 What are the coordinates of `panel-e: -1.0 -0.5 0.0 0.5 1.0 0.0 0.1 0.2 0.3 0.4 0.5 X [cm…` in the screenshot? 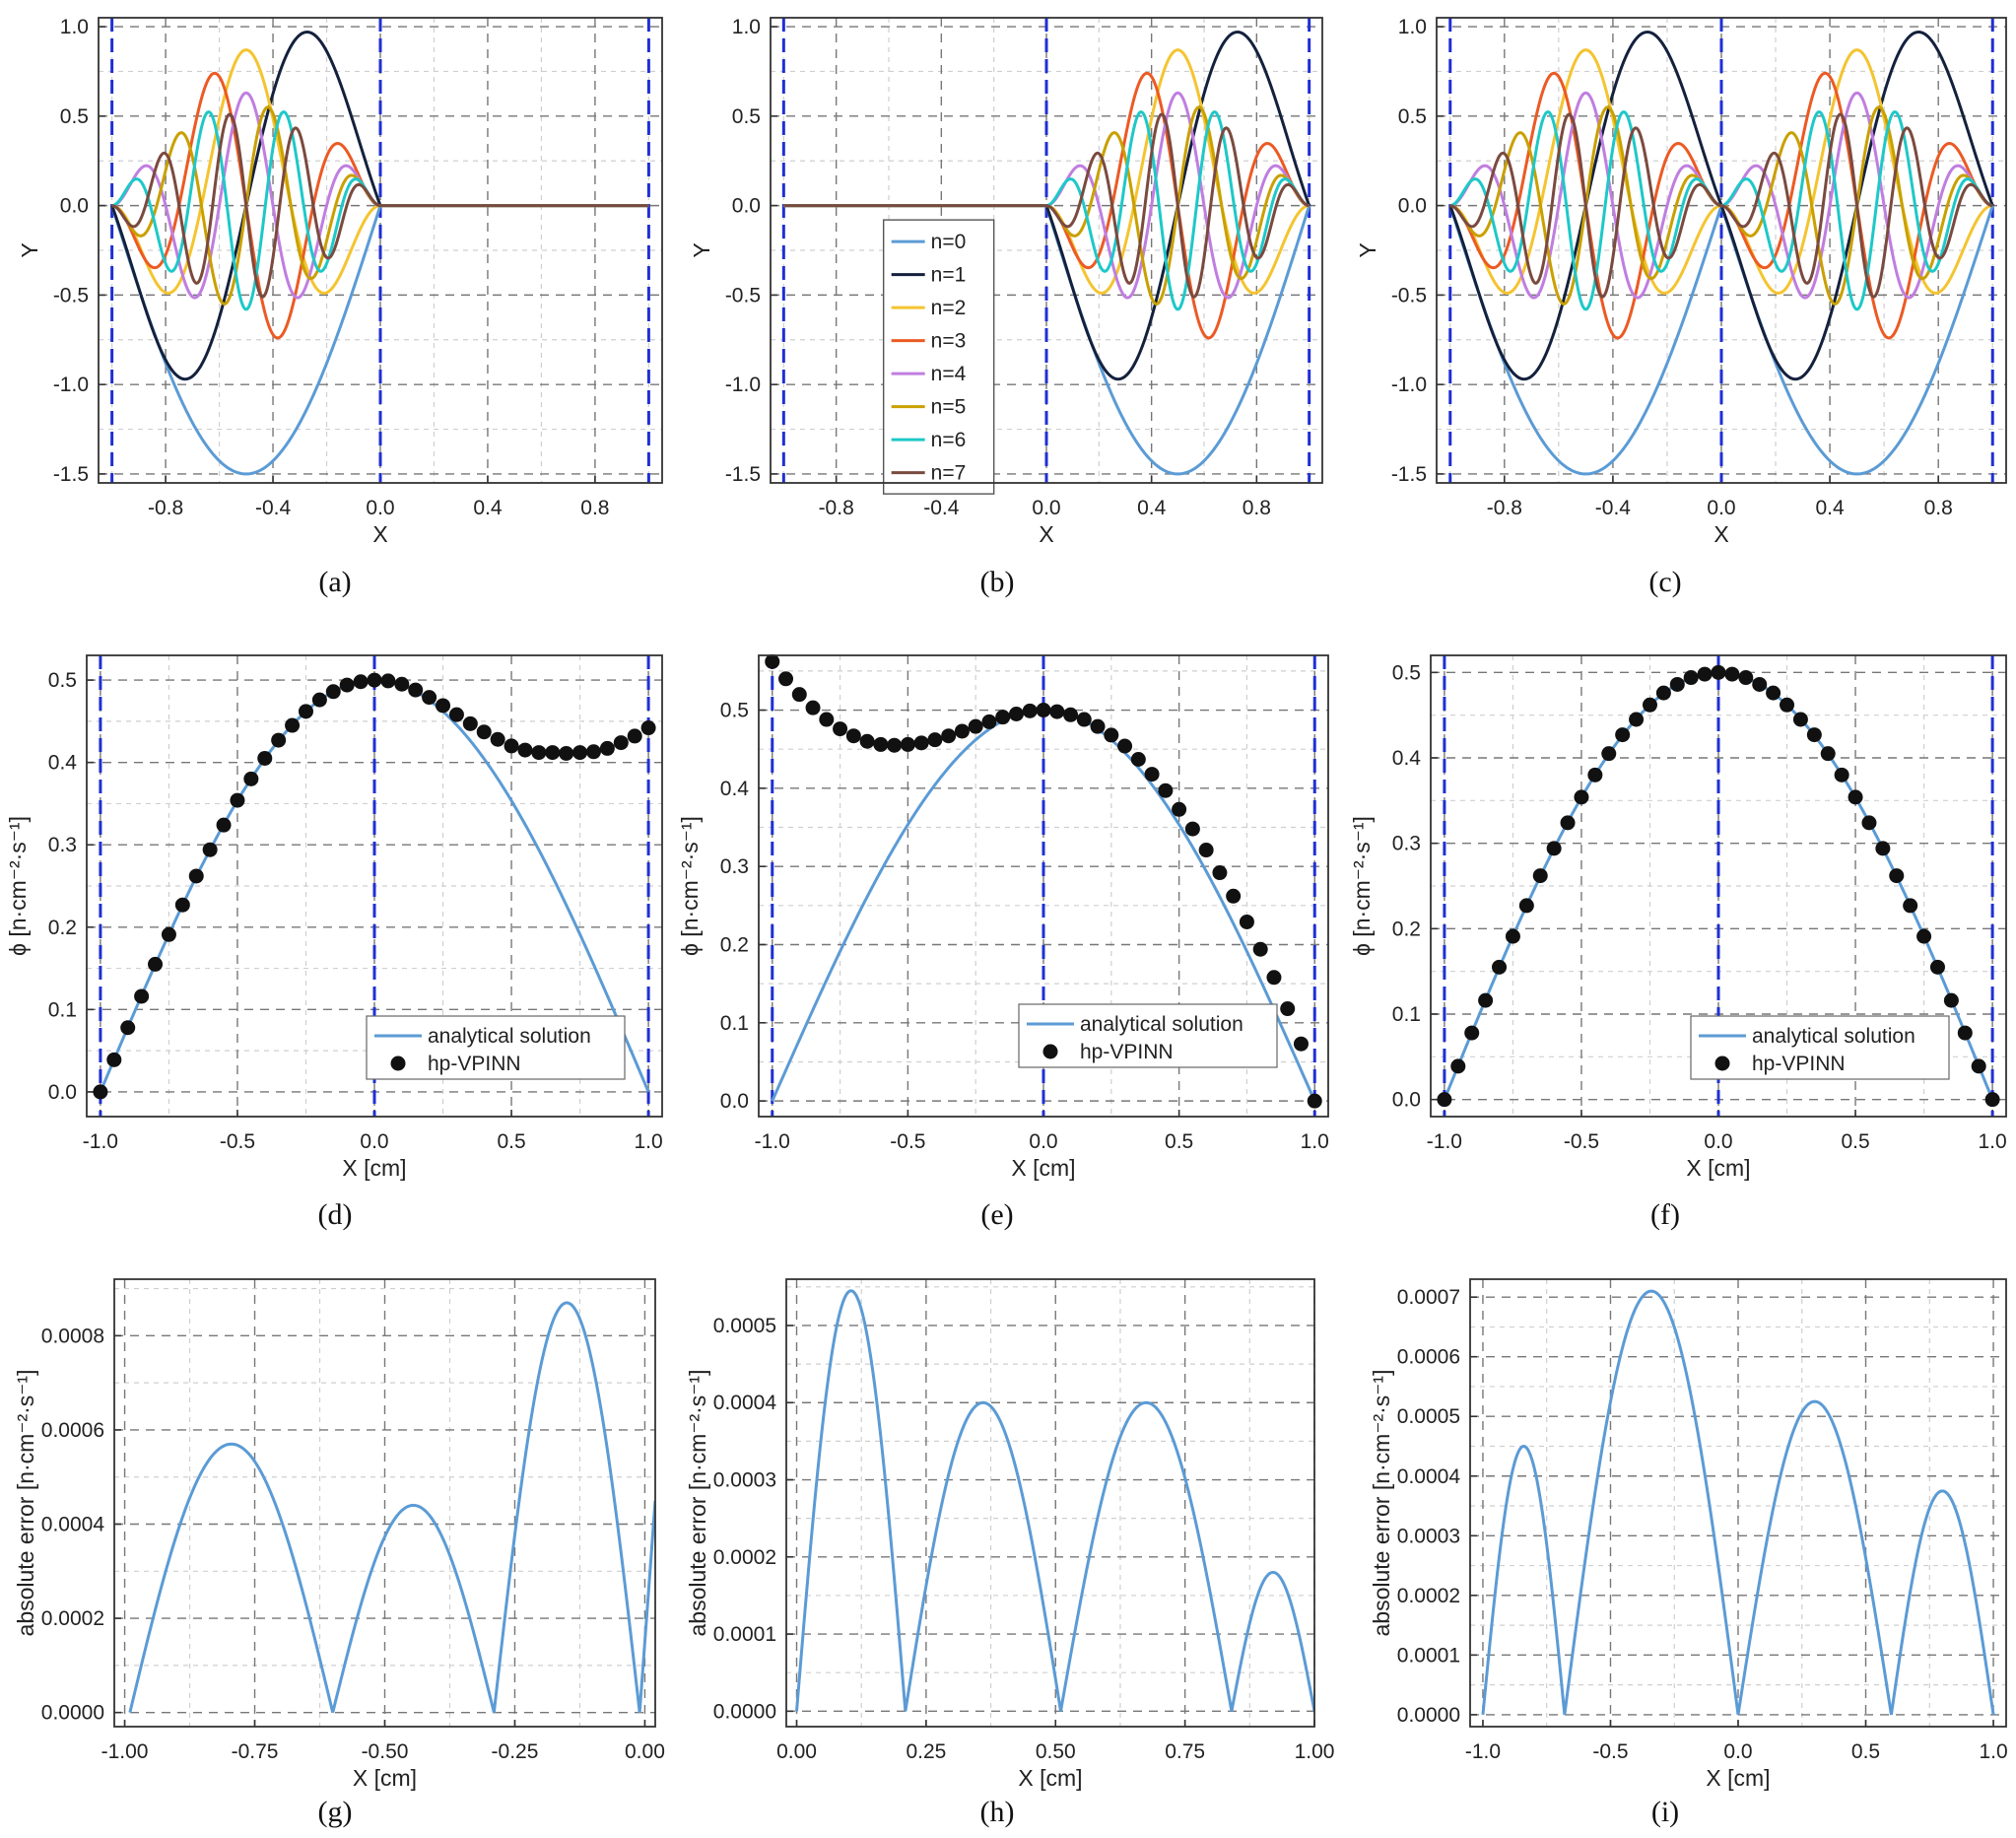 It's located at (1003, 942).